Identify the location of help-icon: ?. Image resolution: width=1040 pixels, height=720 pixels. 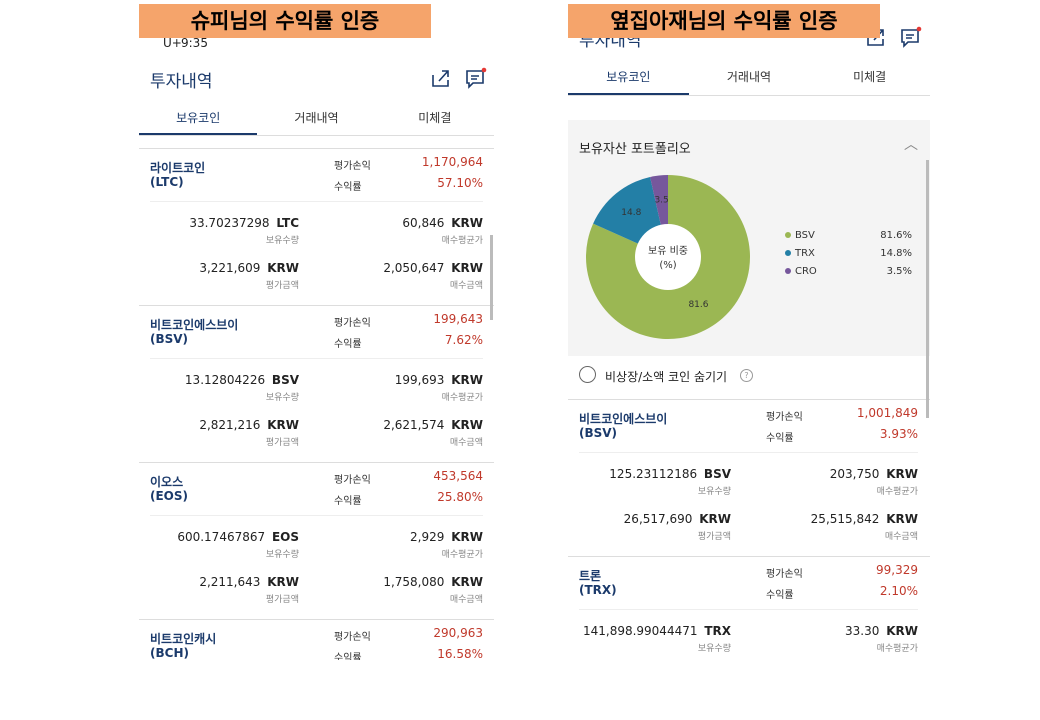
(746, 375).